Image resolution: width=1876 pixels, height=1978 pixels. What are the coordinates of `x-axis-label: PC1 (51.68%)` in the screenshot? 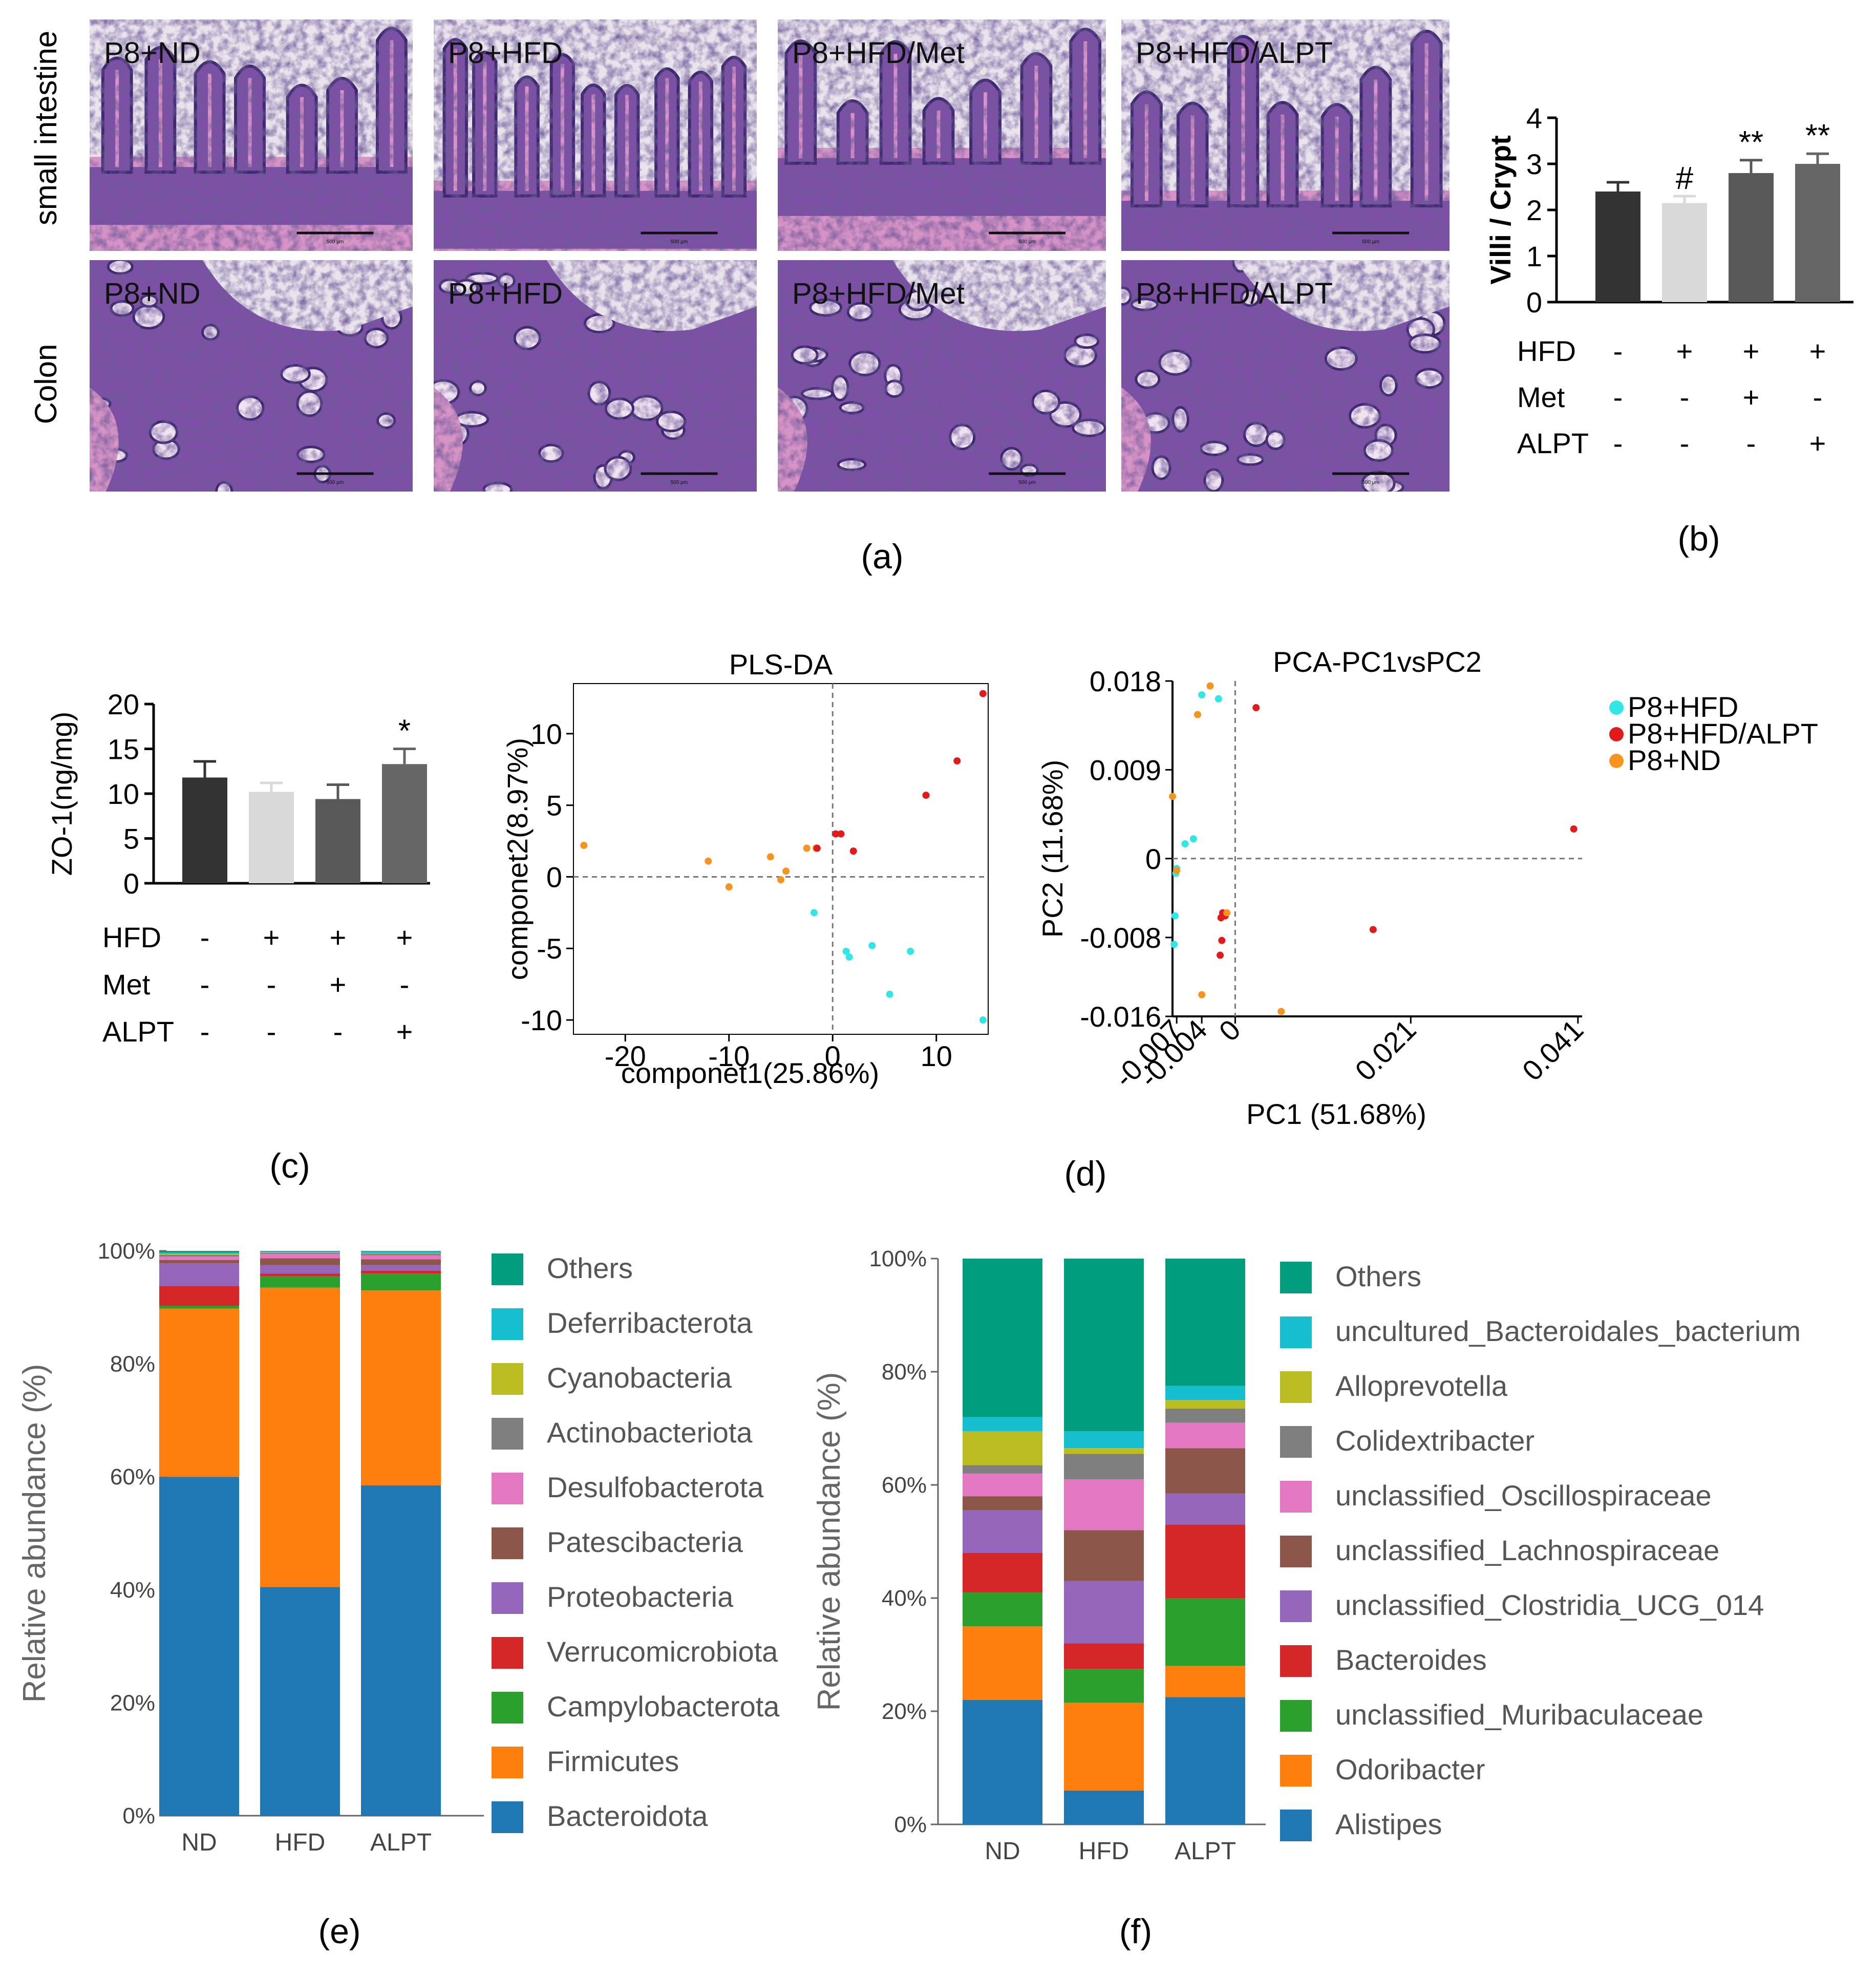 It's located at (1336, 1114).